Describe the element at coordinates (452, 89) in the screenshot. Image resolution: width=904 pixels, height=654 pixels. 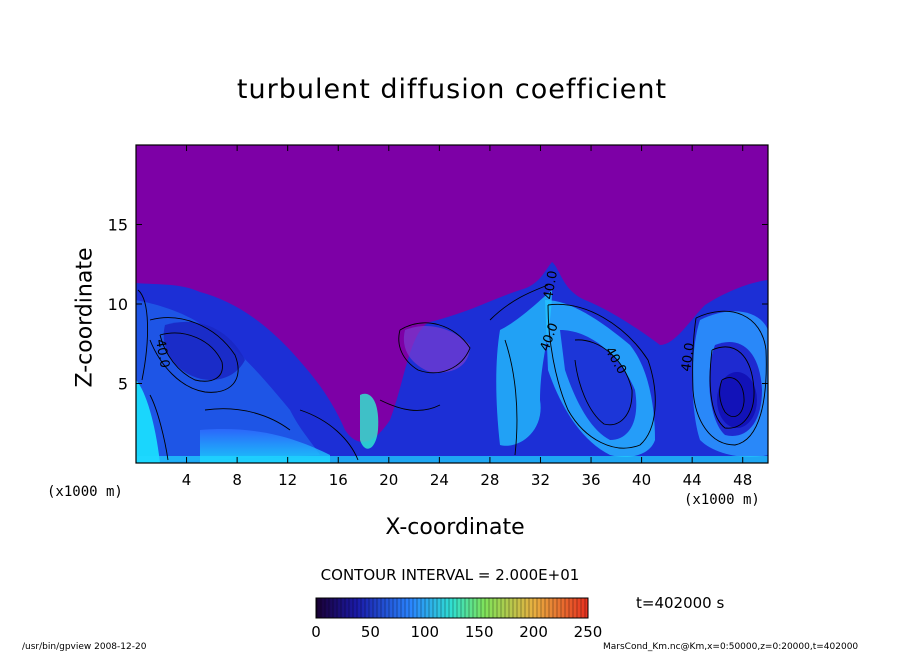
I see `chart-title: turbulent diffusion coefficient` at that location.